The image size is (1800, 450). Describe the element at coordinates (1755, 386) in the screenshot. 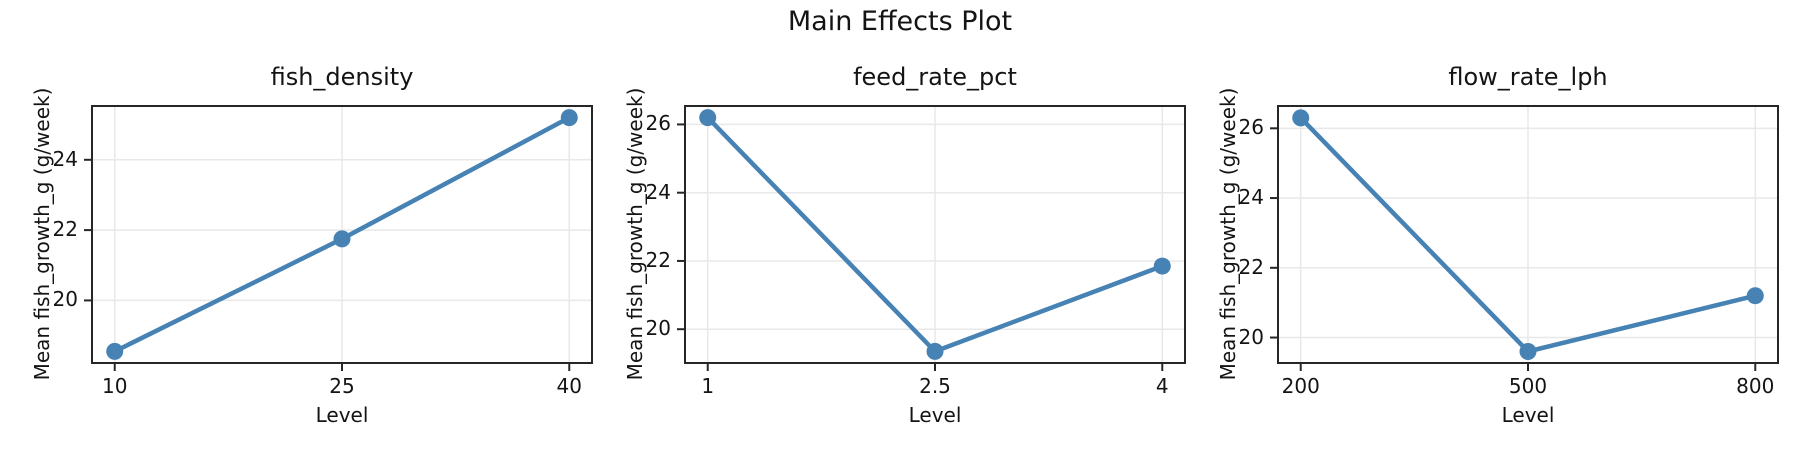

I see `x-tick-label: 800` at that location.